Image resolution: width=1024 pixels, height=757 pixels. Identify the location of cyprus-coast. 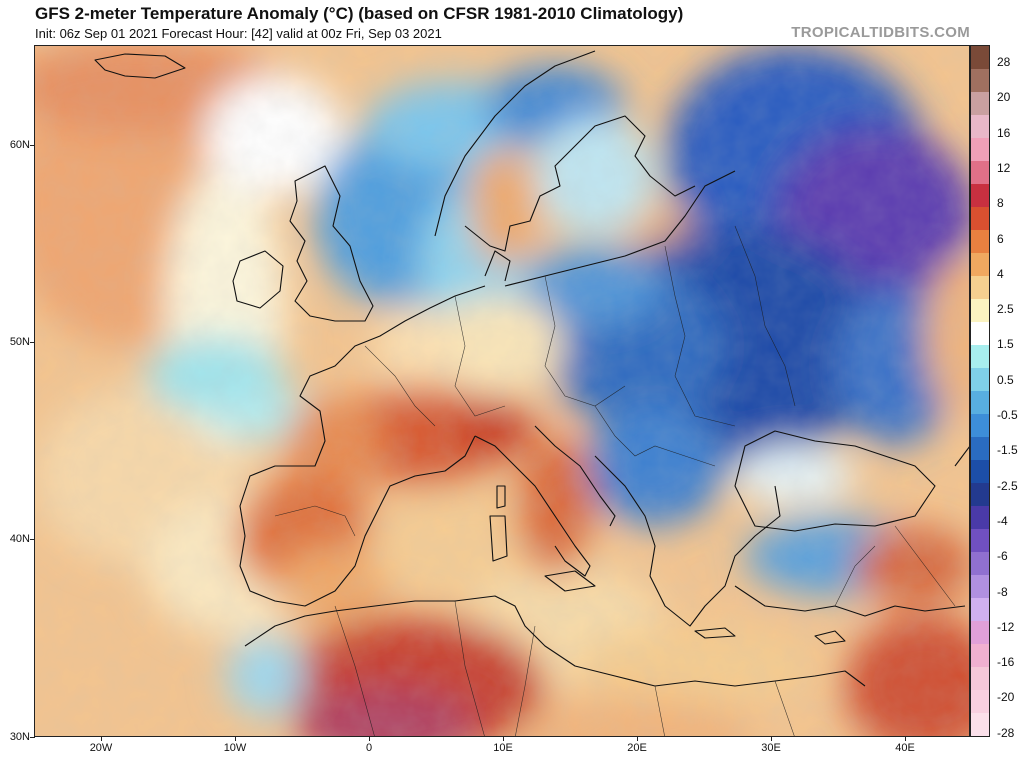
(830, 637).